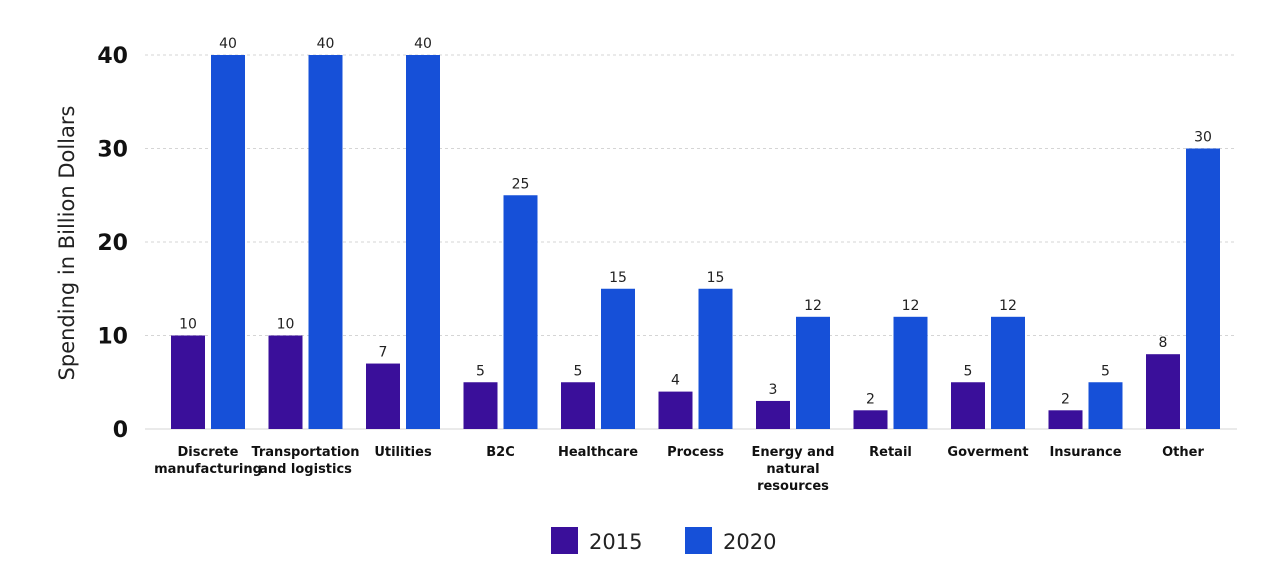 This screenshot has height=581, width=1277. I want to click on y-axis: 0 10 20 30 40, so click(112, 243).